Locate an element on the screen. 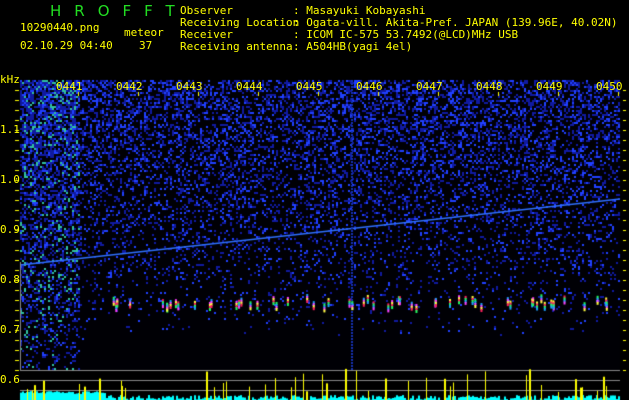 The image size is (629, 400). app-title: HROFFT is located at coordinates (119, 11).